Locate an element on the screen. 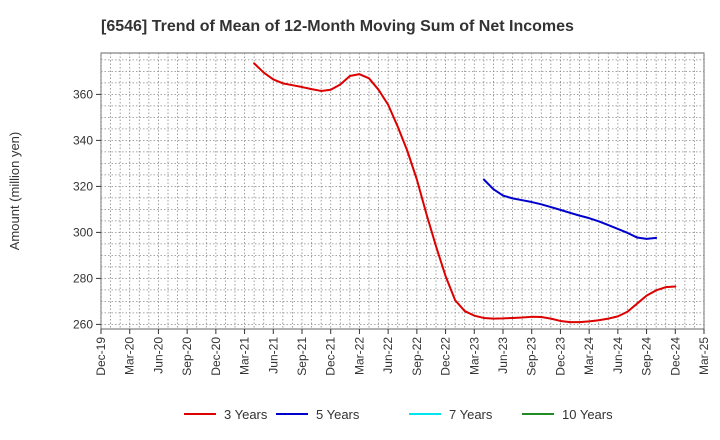  x-tick-label: Jun-24 is located at coordinates (618, 355).